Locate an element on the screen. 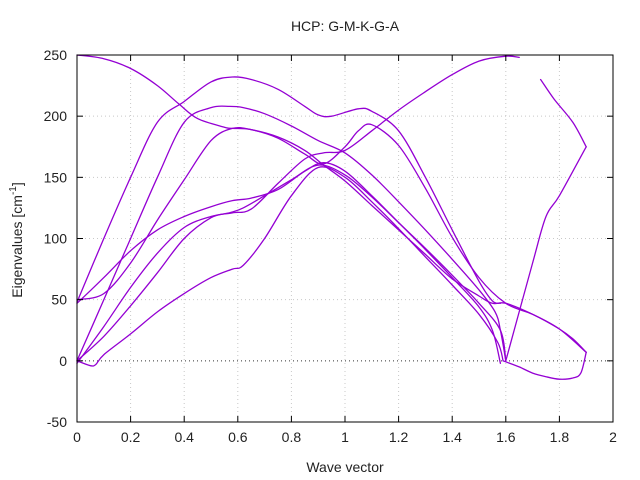 This screenshot has width=640, height=480. y-tick-label: 50 is located at coordinates (59, 300).